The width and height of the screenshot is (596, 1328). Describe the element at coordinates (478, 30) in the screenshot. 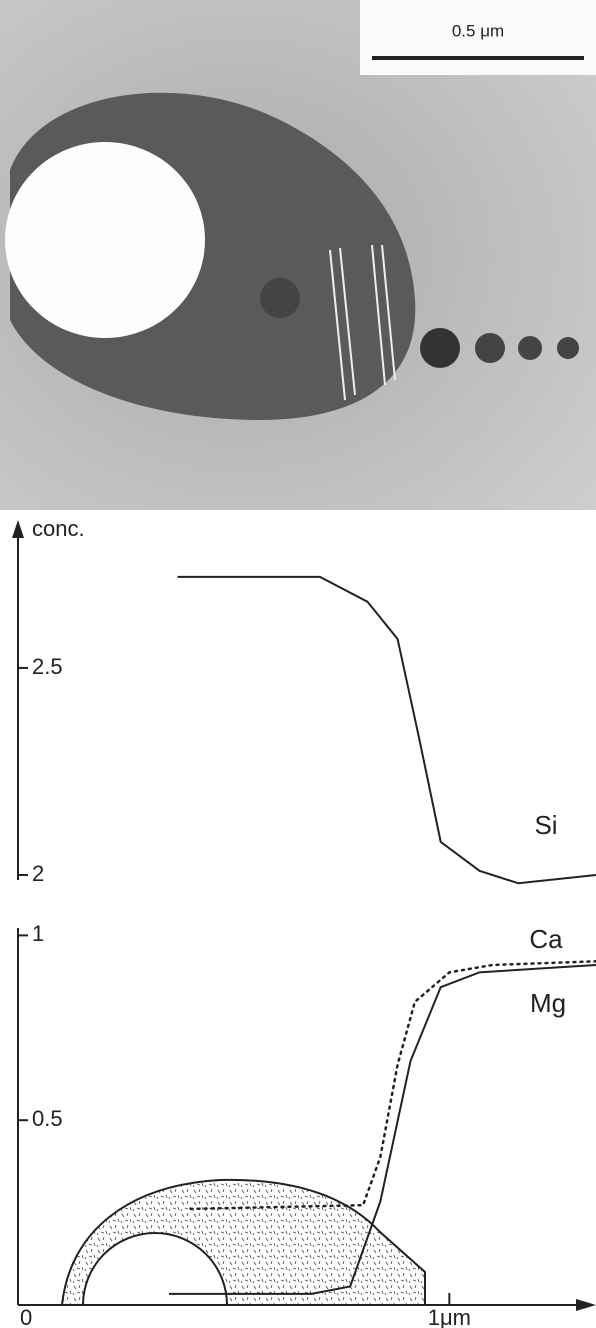

I see `scale-bar-label: 0.5 μm` at that location.